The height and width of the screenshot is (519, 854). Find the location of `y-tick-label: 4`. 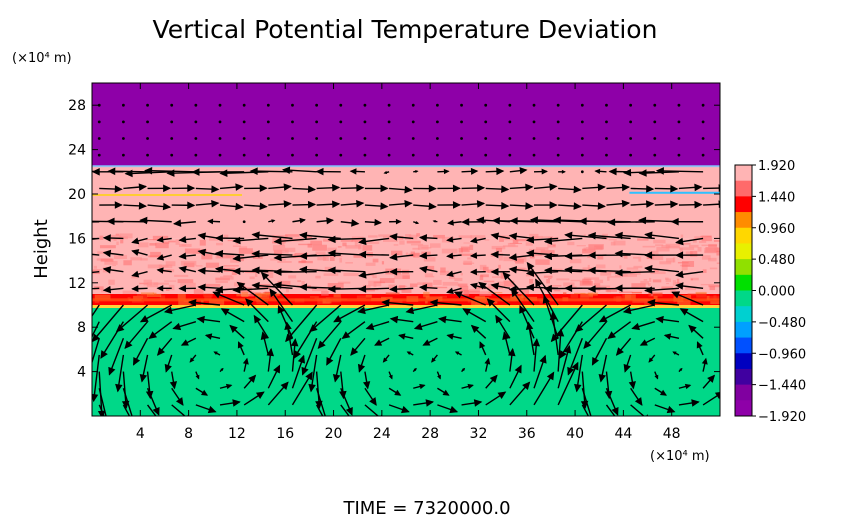

y-tick-label: 4 is located at coordinates (81, 373).